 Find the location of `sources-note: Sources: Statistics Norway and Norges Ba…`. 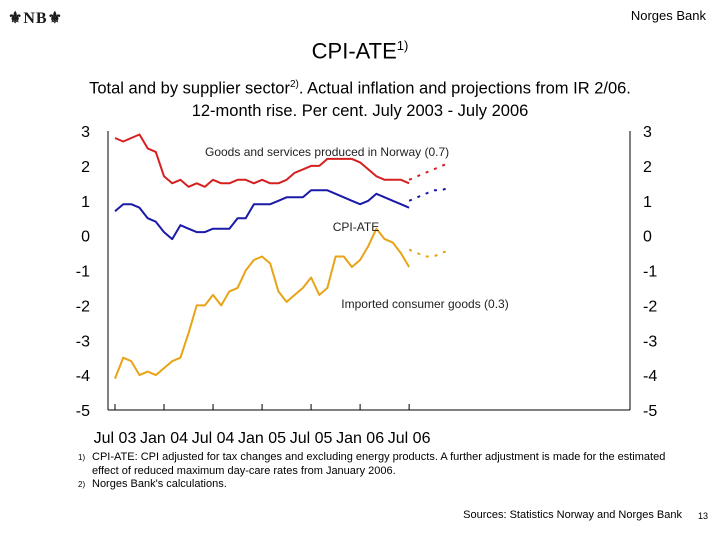

sources-note: Sources: Statistics Norway and Norges Ba… is located at coordinates (572, 515).